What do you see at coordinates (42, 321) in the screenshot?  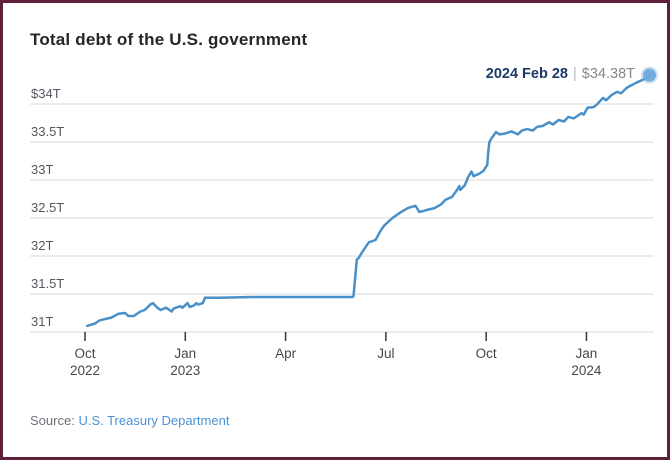 I see `y-axis-label: 31T` at bounding box center [42, 321].